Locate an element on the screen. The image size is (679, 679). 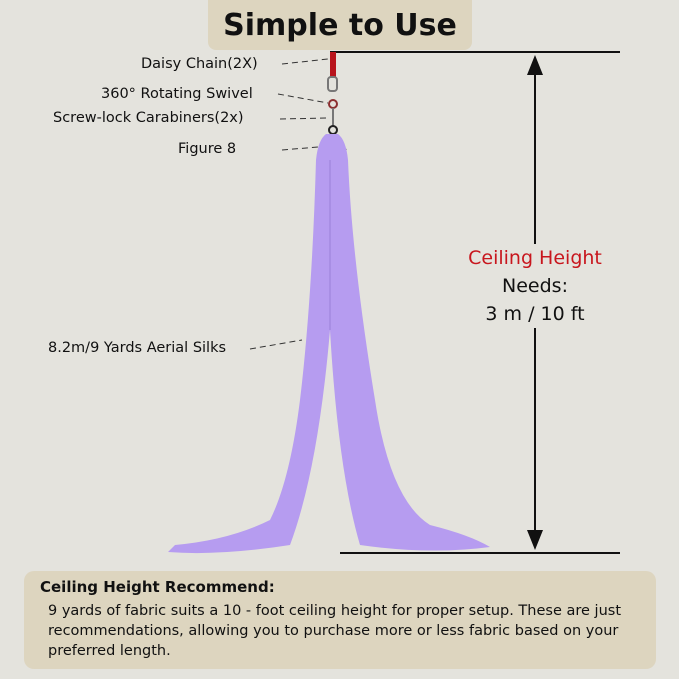
swivel is located at coordinates (333, 104).